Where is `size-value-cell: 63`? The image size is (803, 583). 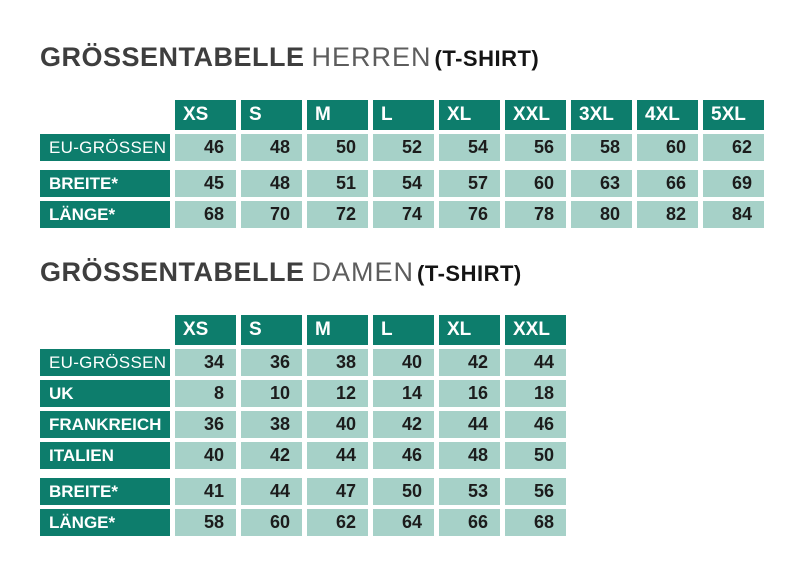
size-value-cell: 63 is located at coordinates (601, 183).